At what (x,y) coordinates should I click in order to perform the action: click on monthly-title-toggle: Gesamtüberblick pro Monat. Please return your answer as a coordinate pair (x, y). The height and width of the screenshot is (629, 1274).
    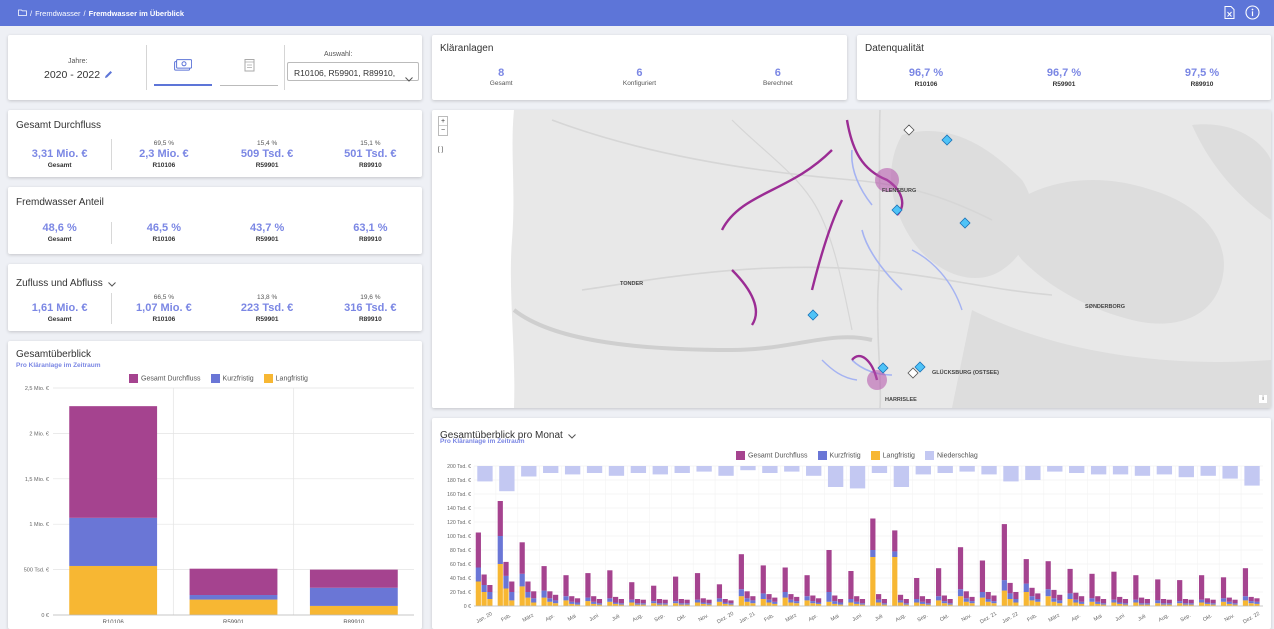
    Looking at the image, I should click on (508, 435).